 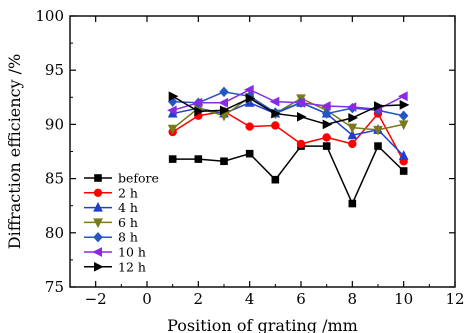 What do you see at coordinates (115, 266) in the screenshot?
I see `legend-entry: 12 h` at bounding box center [115, 266].